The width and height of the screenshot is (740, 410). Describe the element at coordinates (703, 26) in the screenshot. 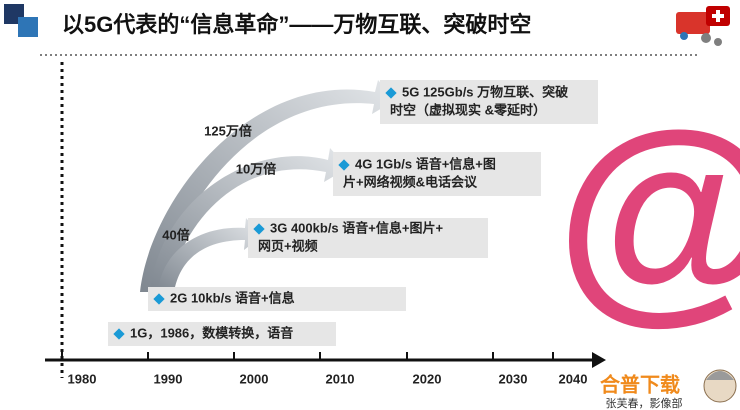

I see `header-icon` at that location.